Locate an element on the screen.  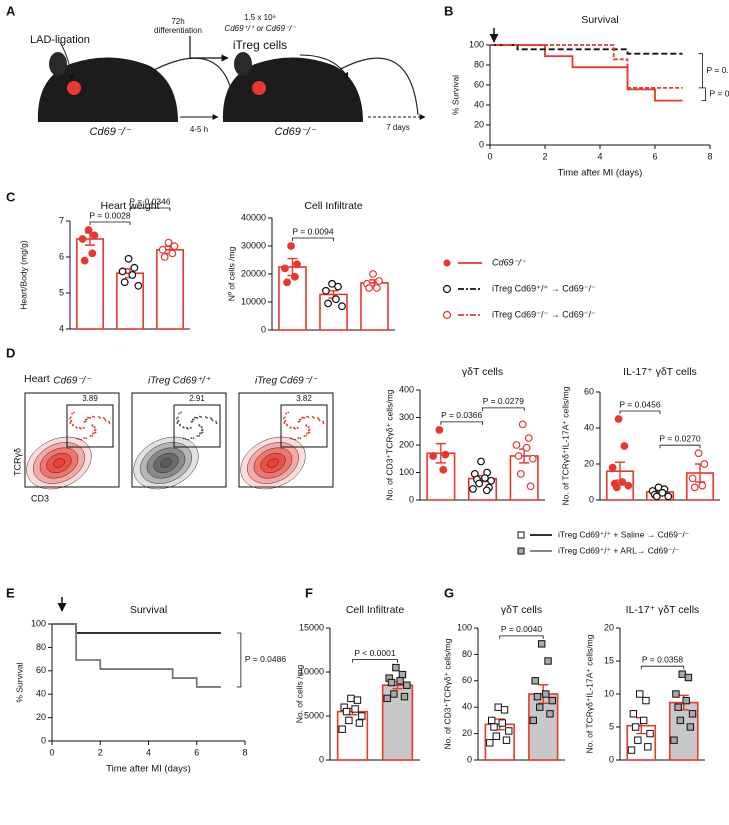
panel-letter: A is located at coordinates (11, 10).